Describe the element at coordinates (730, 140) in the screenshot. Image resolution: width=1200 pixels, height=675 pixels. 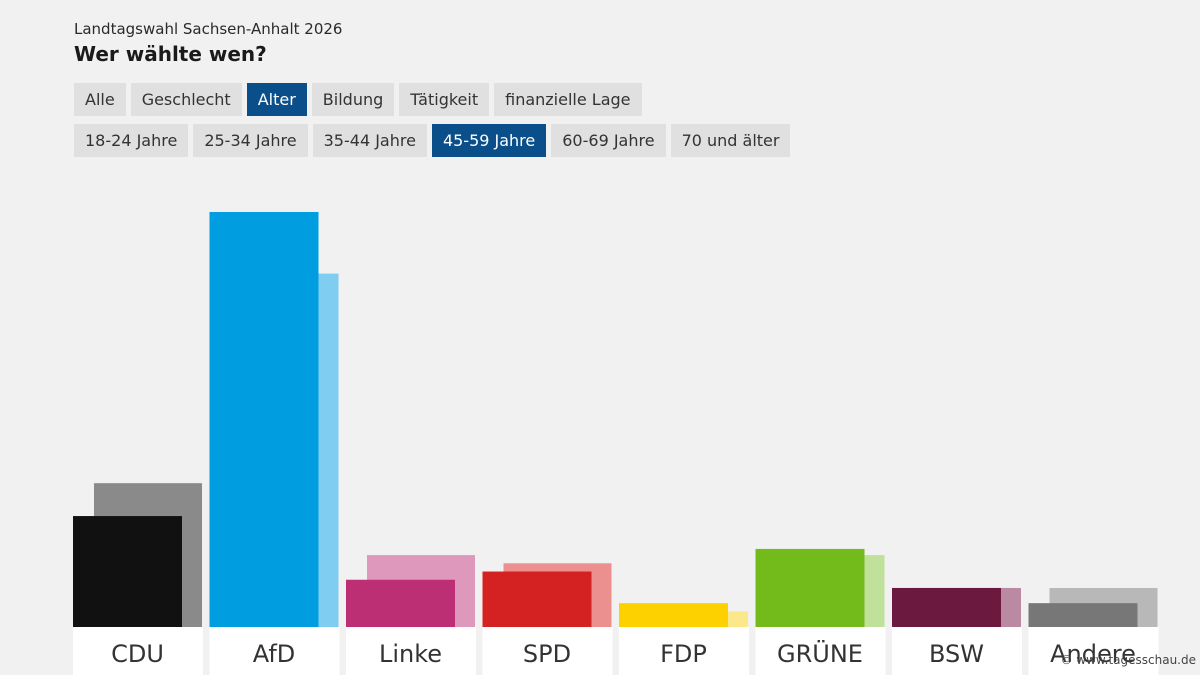
I see `tab-70-plus: 70 und älter` at that location.